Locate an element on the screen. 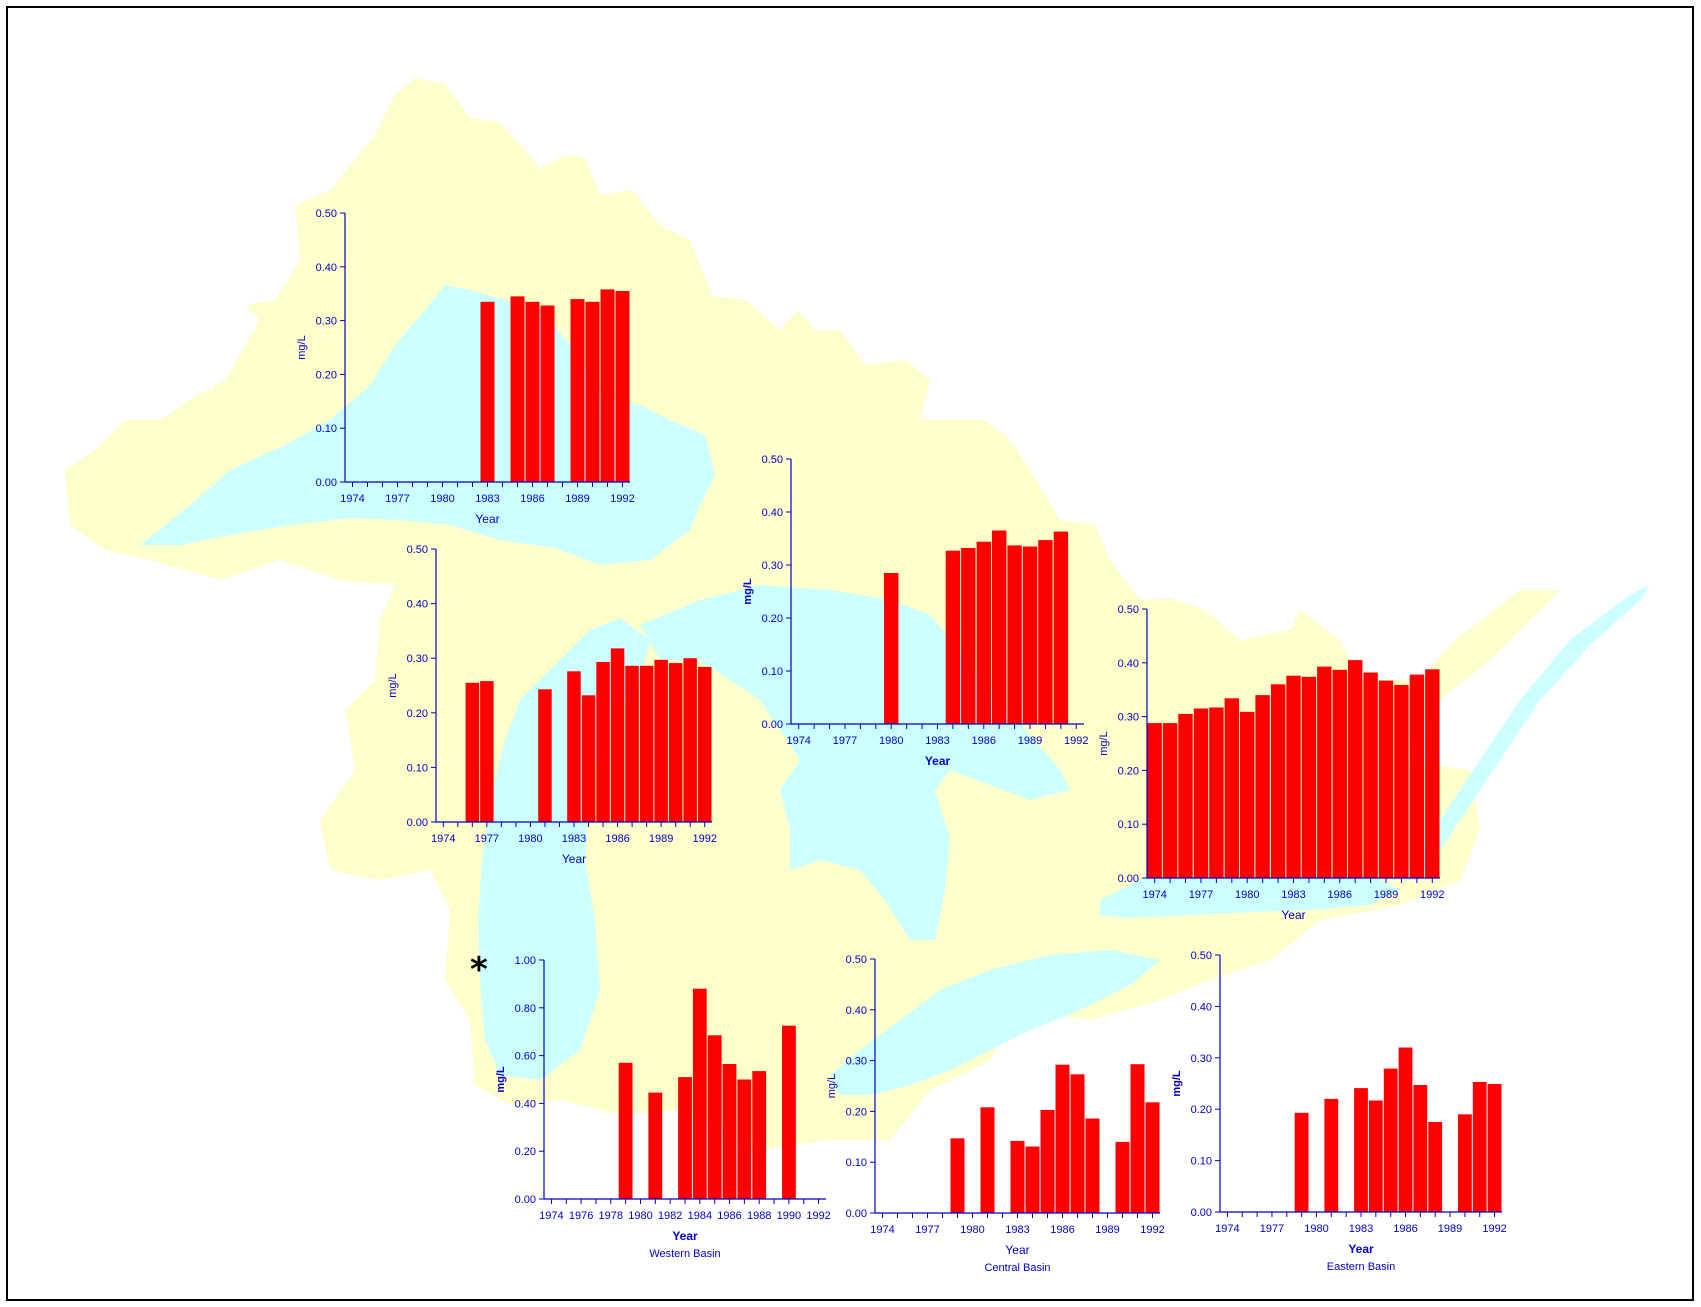  y-tick-label: 1.00 is located at coordinates (525, 961).